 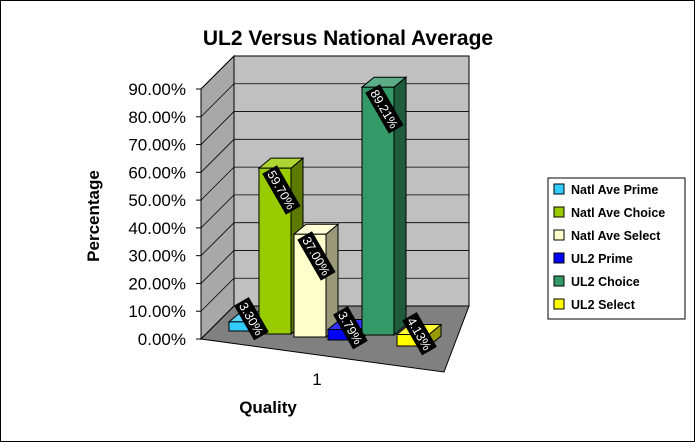 I want to click on y-tick-label: 60.00%, so click(x=157, y=172).